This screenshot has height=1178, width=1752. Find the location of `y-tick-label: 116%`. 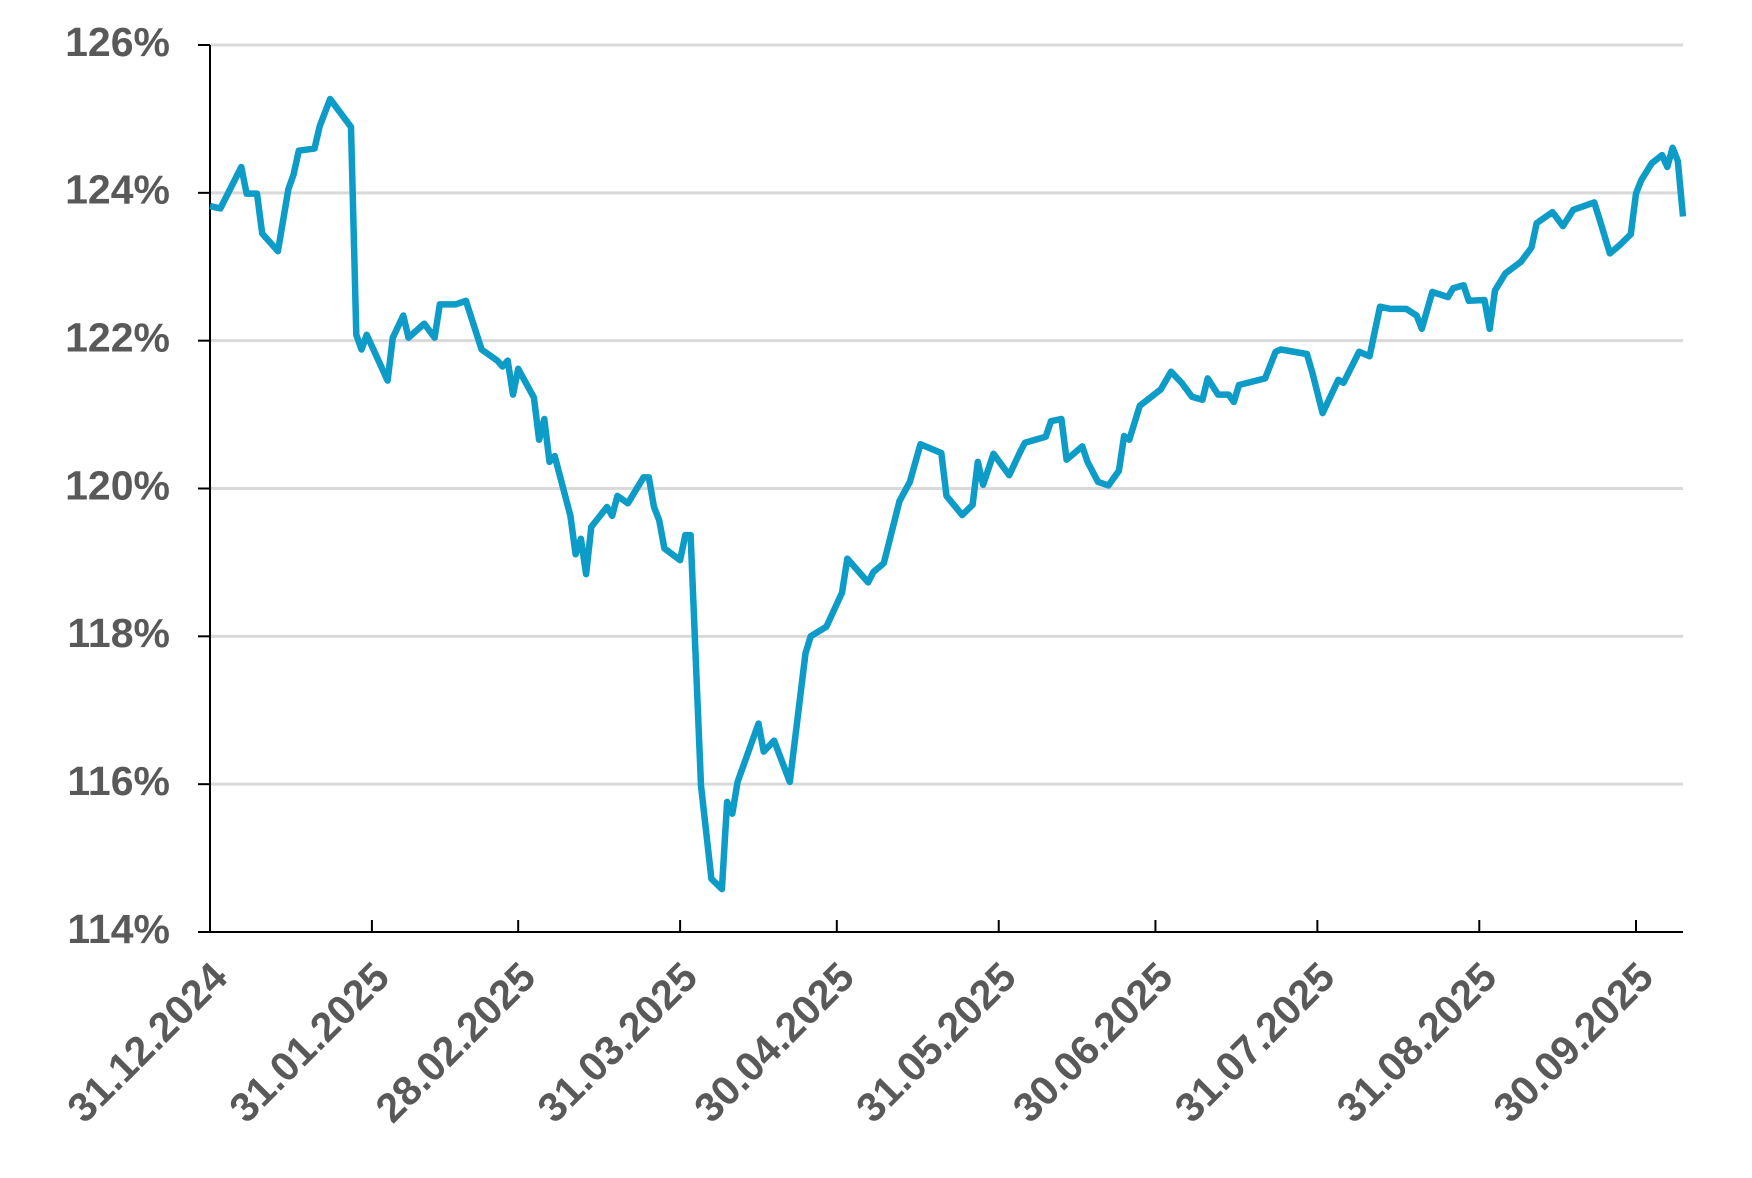

y-tick-label: 116% is located at coordinates (118, 781).